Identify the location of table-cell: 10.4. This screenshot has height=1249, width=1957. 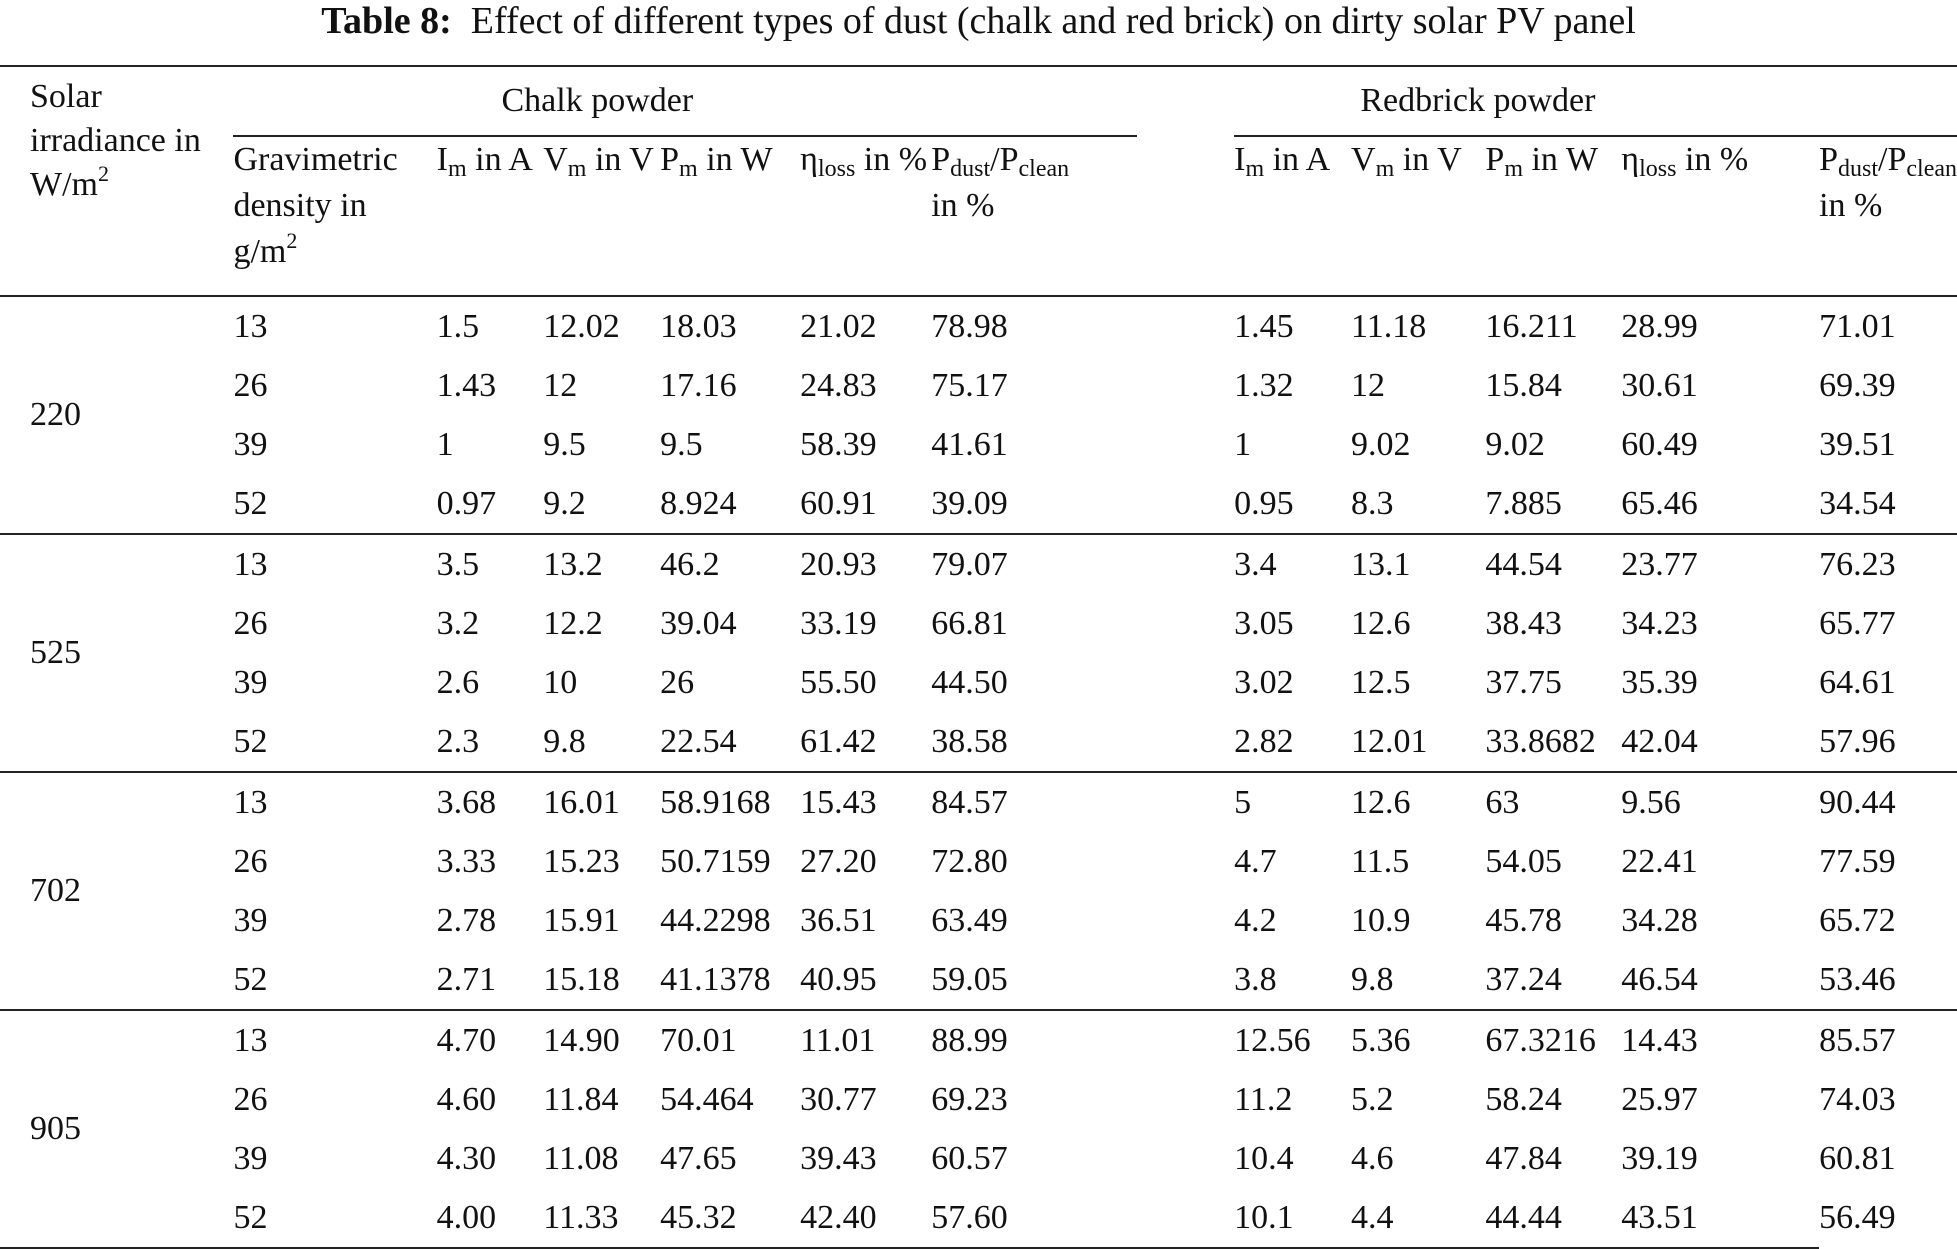
(1264, 1158).